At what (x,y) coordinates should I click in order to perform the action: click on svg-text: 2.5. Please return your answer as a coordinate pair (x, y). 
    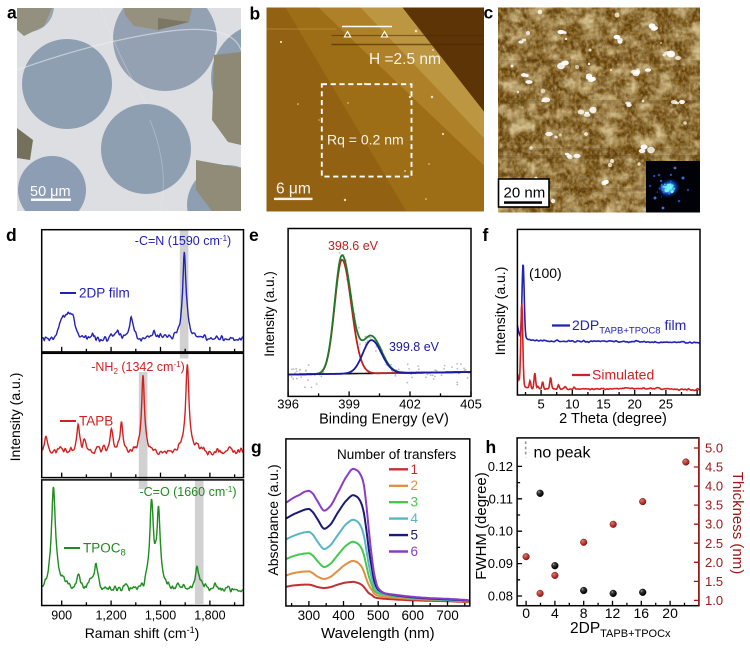
    Looking at the image, I should click on (714, 543).